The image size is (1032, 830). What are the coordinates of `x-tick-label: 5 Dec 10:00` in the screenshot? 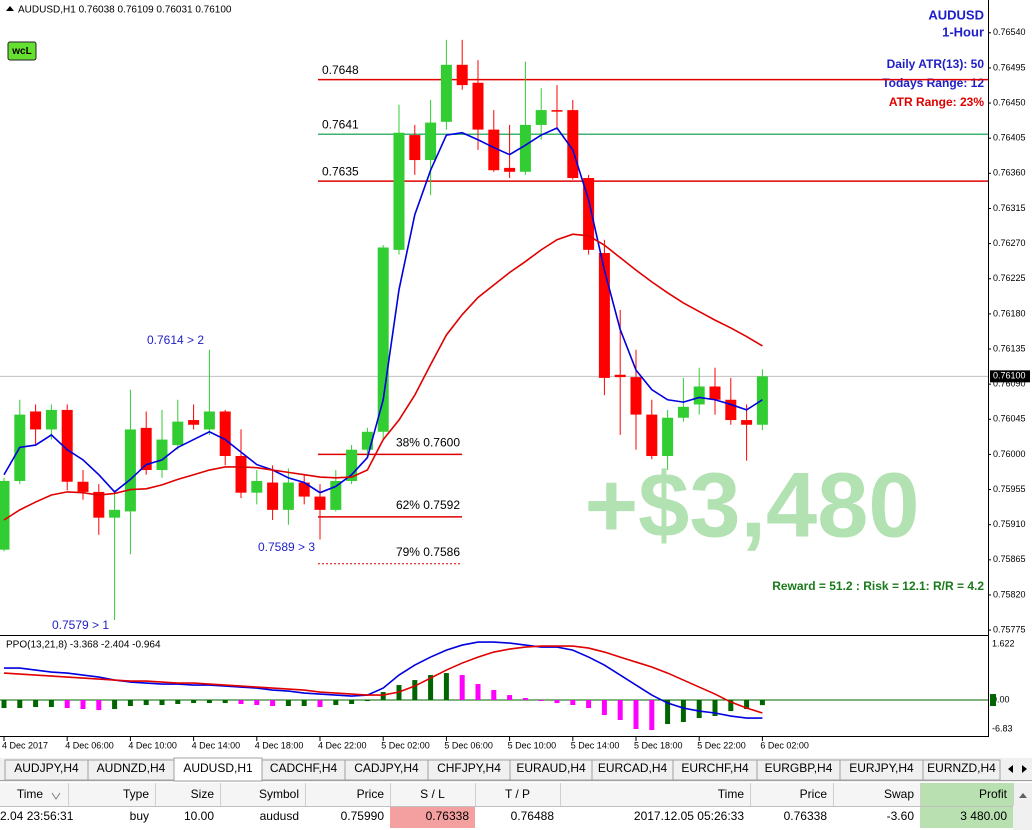 It's located at (532, 745).